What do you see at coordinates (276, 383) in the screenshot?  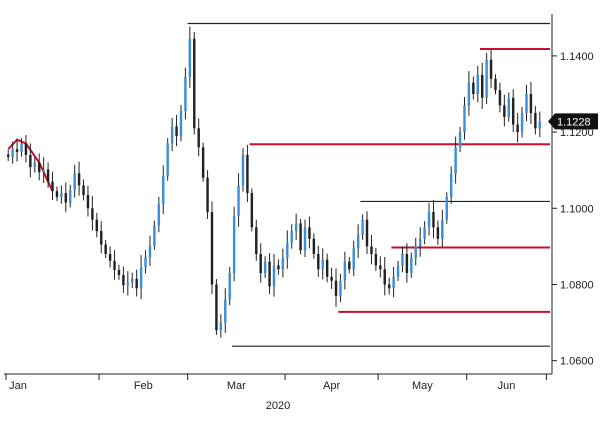 I see `x-axis-ticks: Jan Feb Mar Apr May Jun` at bounding box center [276, 383].